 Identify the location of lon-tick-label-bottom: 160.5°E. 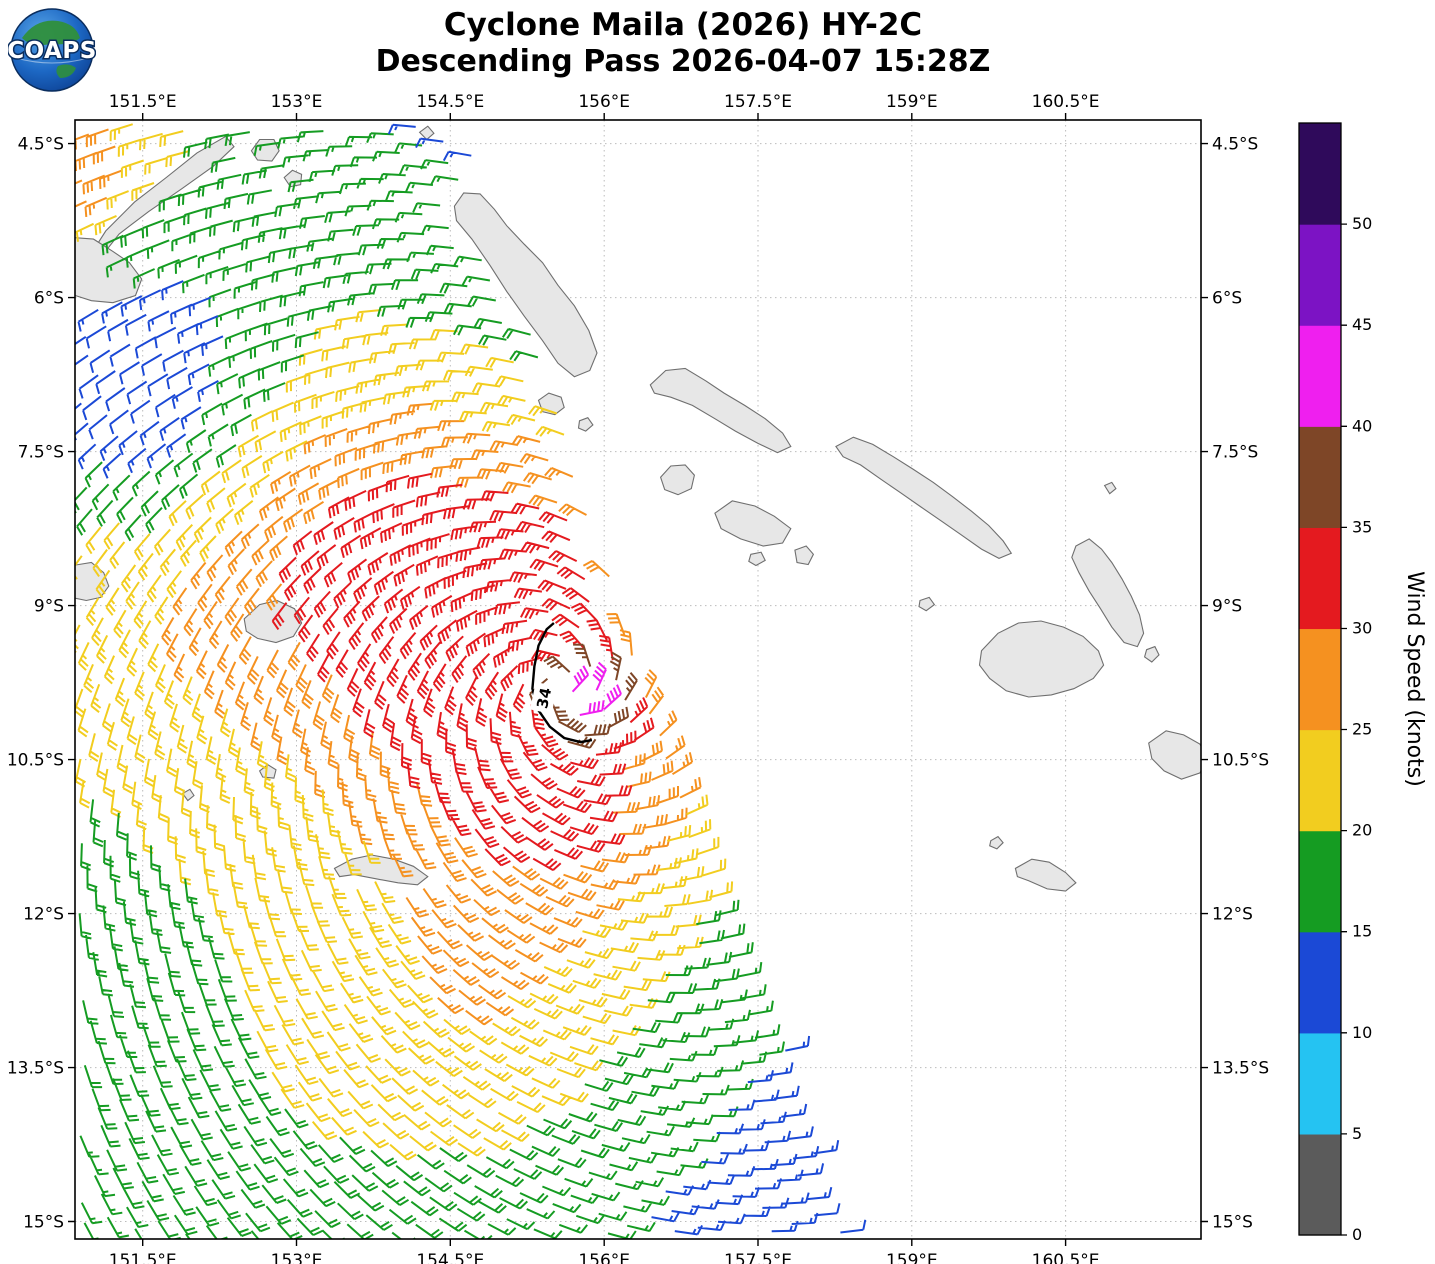
(1066, 1257).